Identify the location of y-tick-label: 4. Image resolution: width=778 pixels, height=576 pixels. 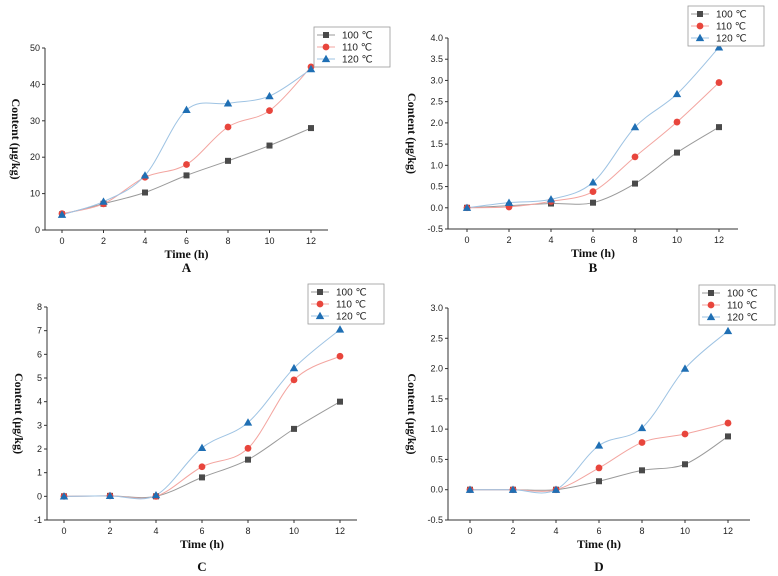
(39, 402).